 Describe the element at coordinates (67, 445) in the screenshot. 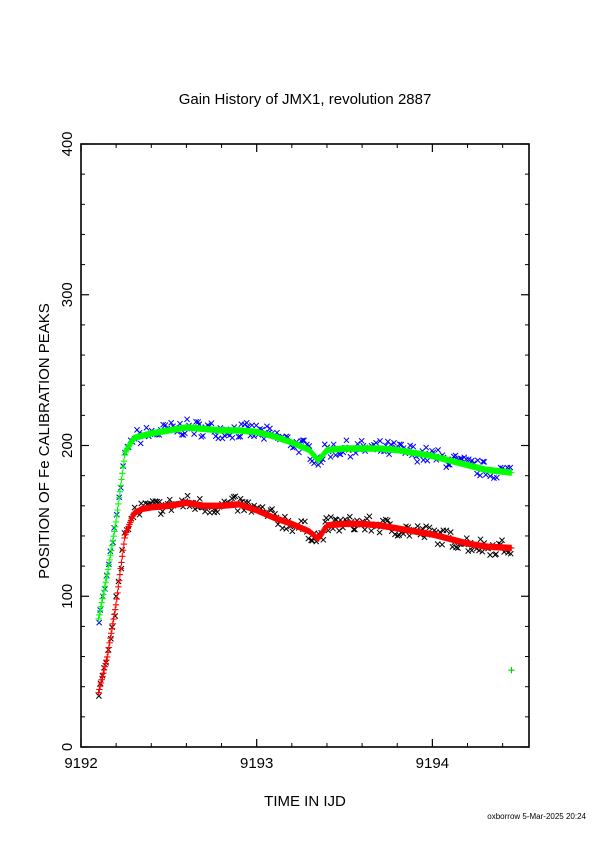

I see `y-tick-label: 200` at that location.